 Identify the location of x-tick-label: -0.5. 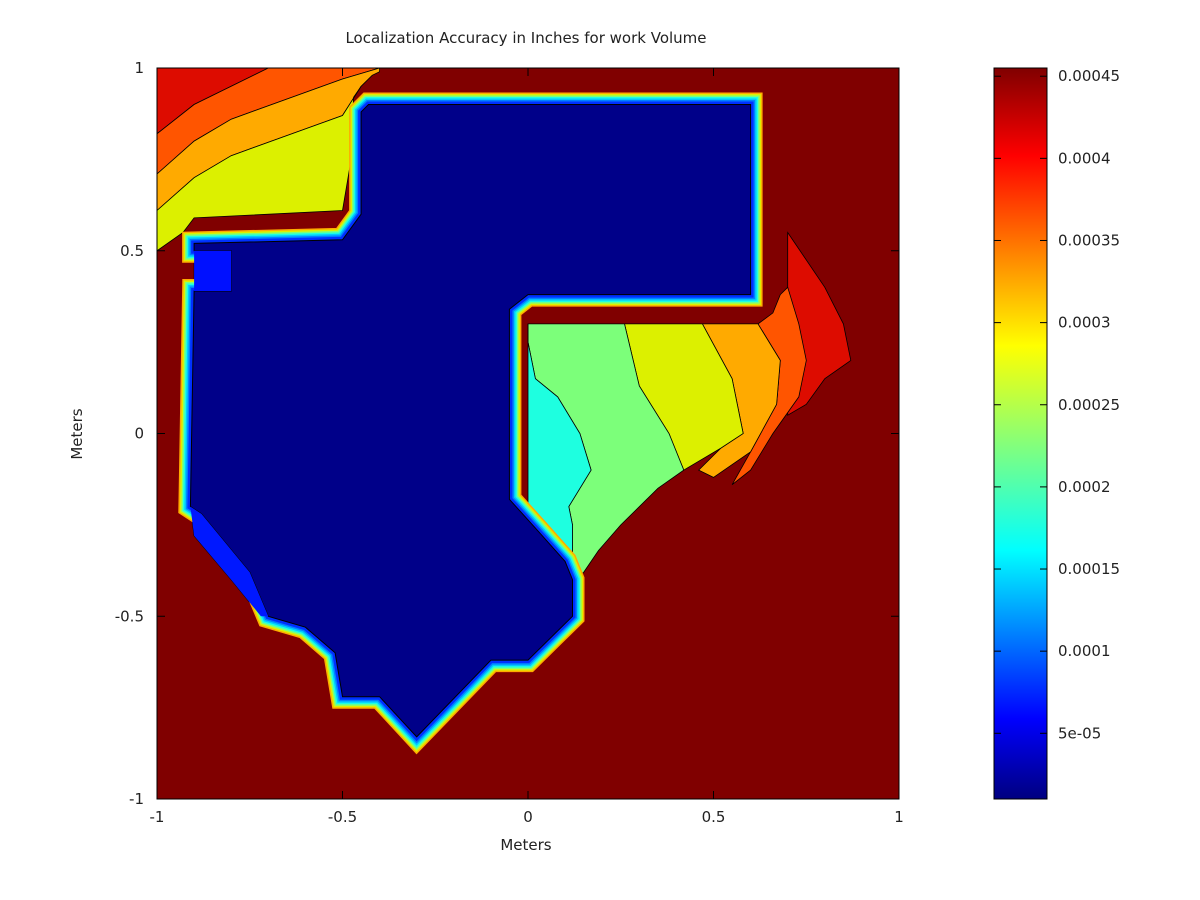
(342, 817).